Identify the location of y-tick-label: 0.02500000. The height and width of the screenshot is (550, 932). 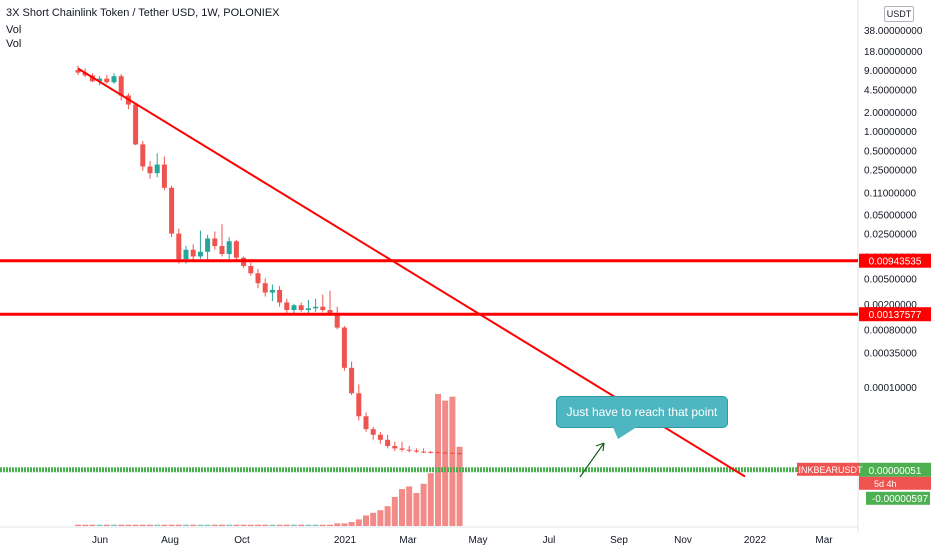
(890, 235).